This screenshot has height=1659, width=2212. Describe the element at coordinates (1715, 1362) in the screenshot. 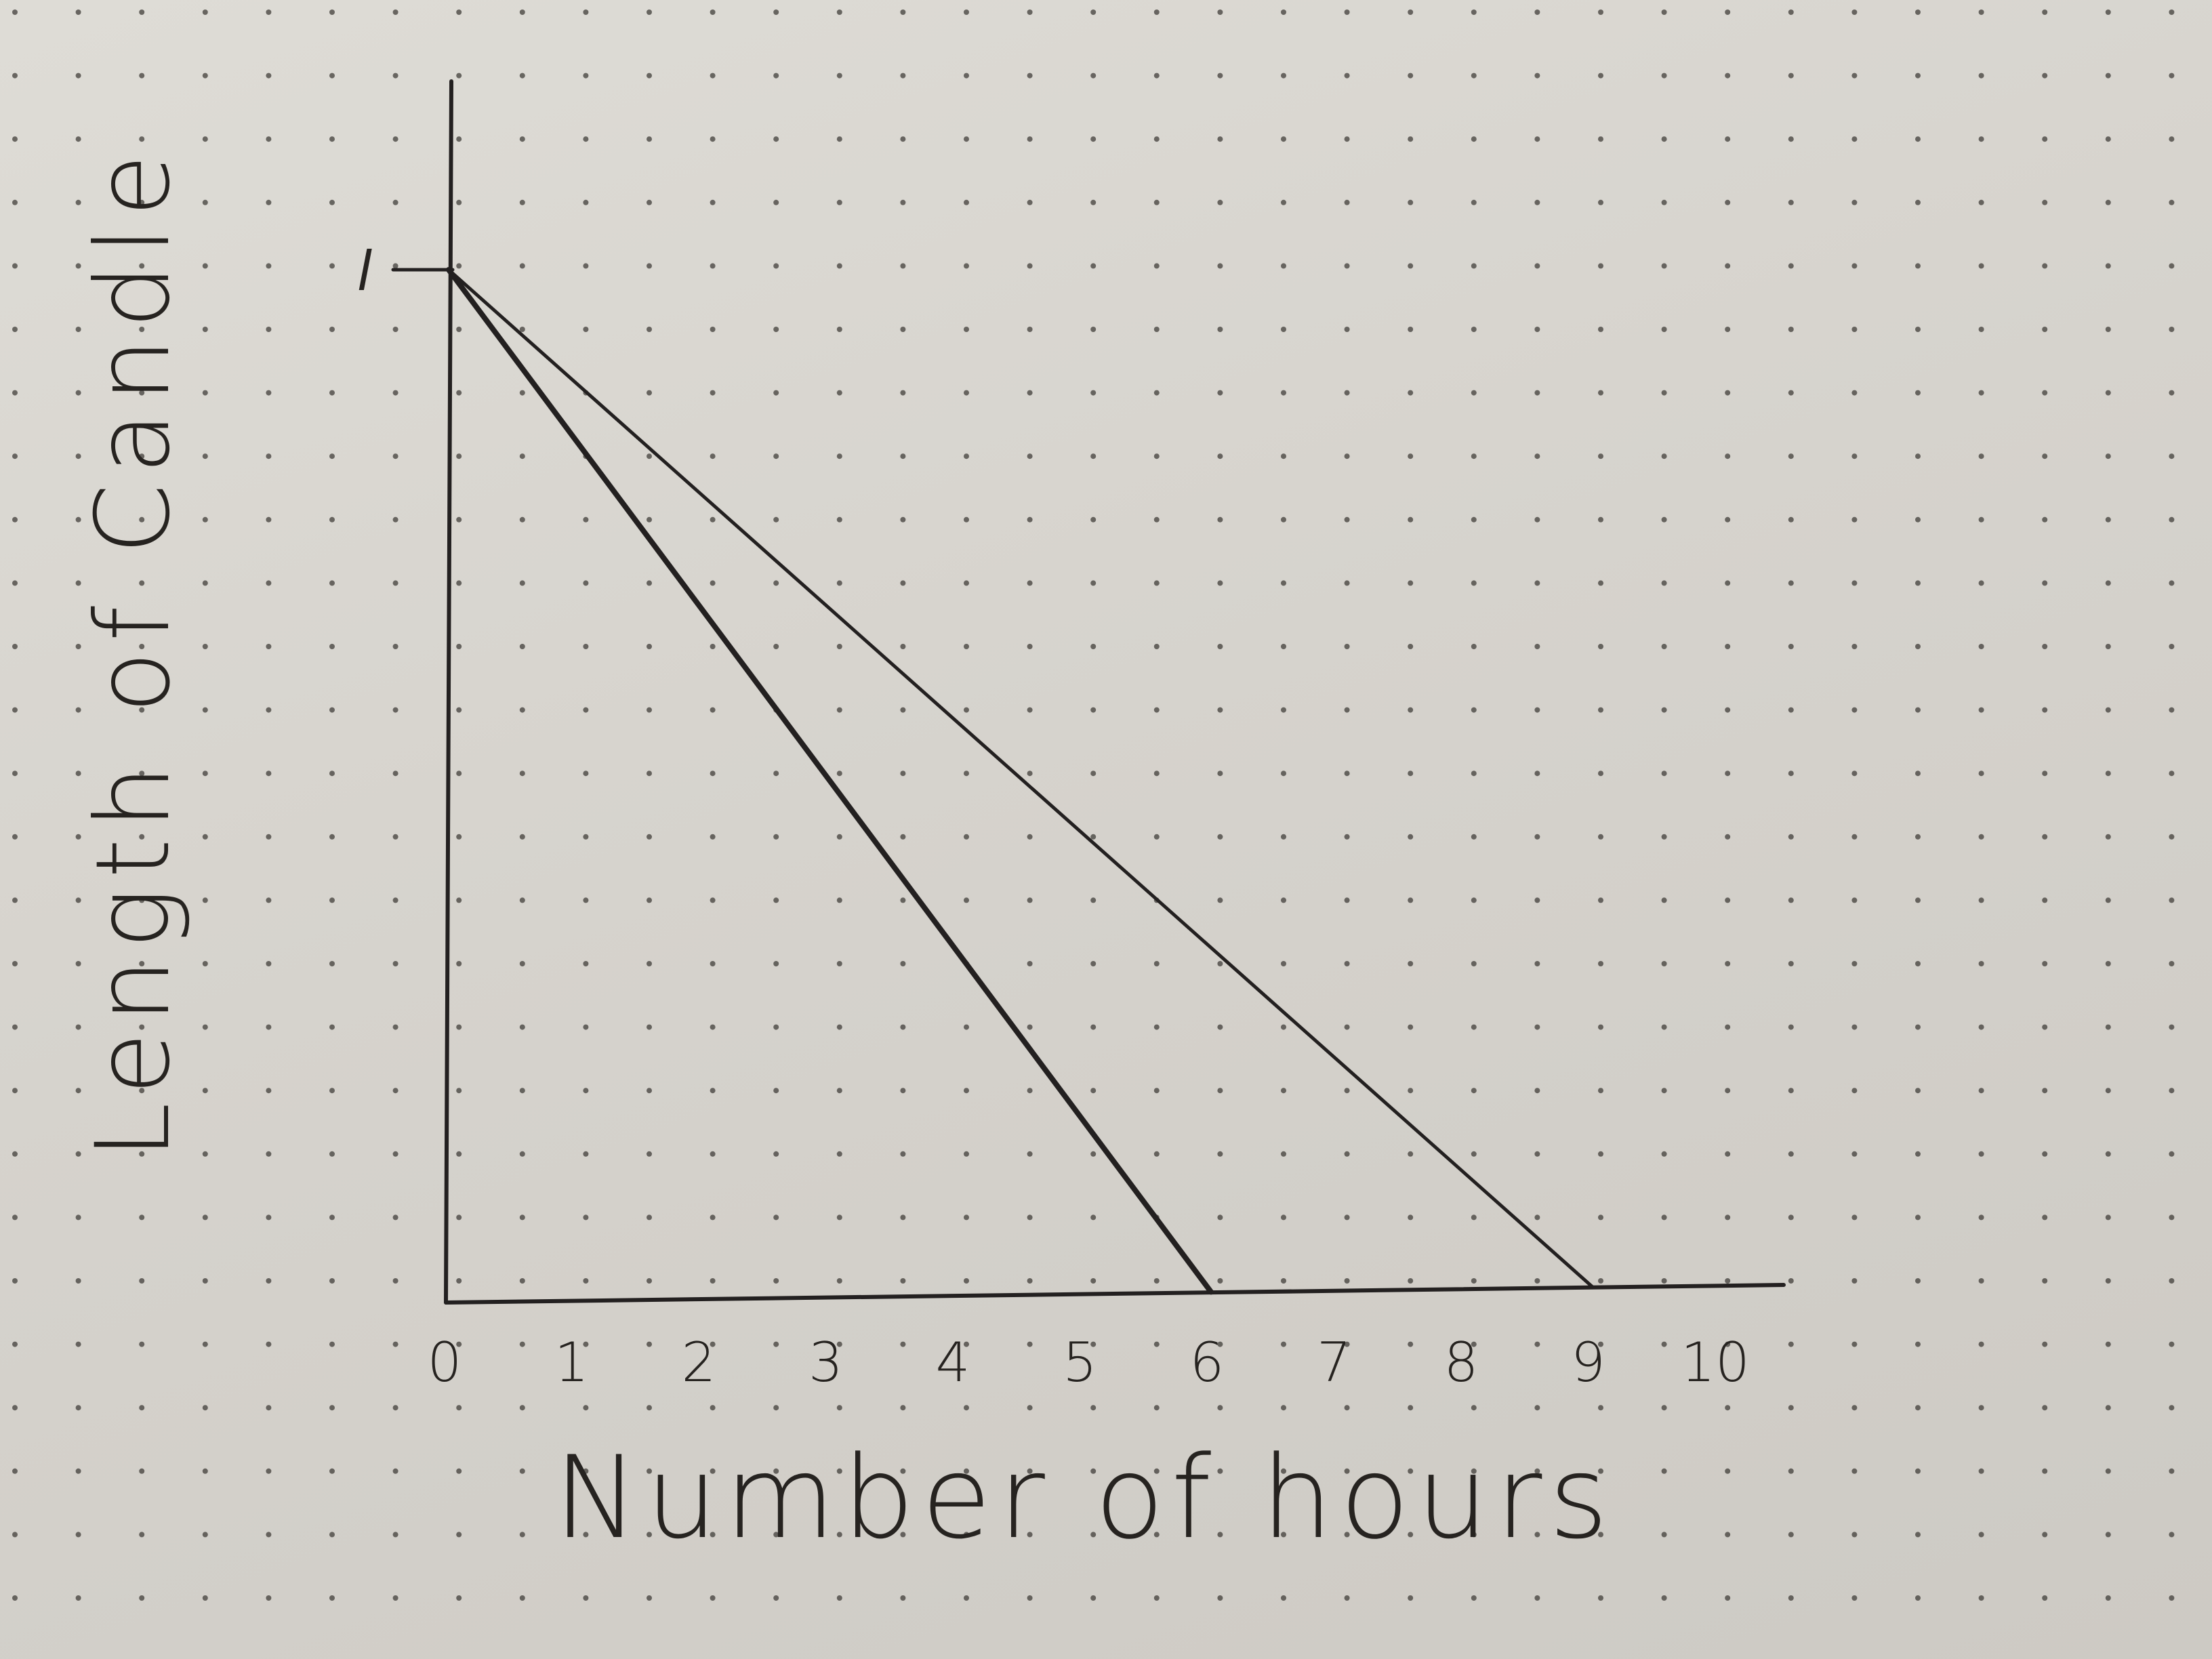

I see `x-tick-label-10: 10` at that location.